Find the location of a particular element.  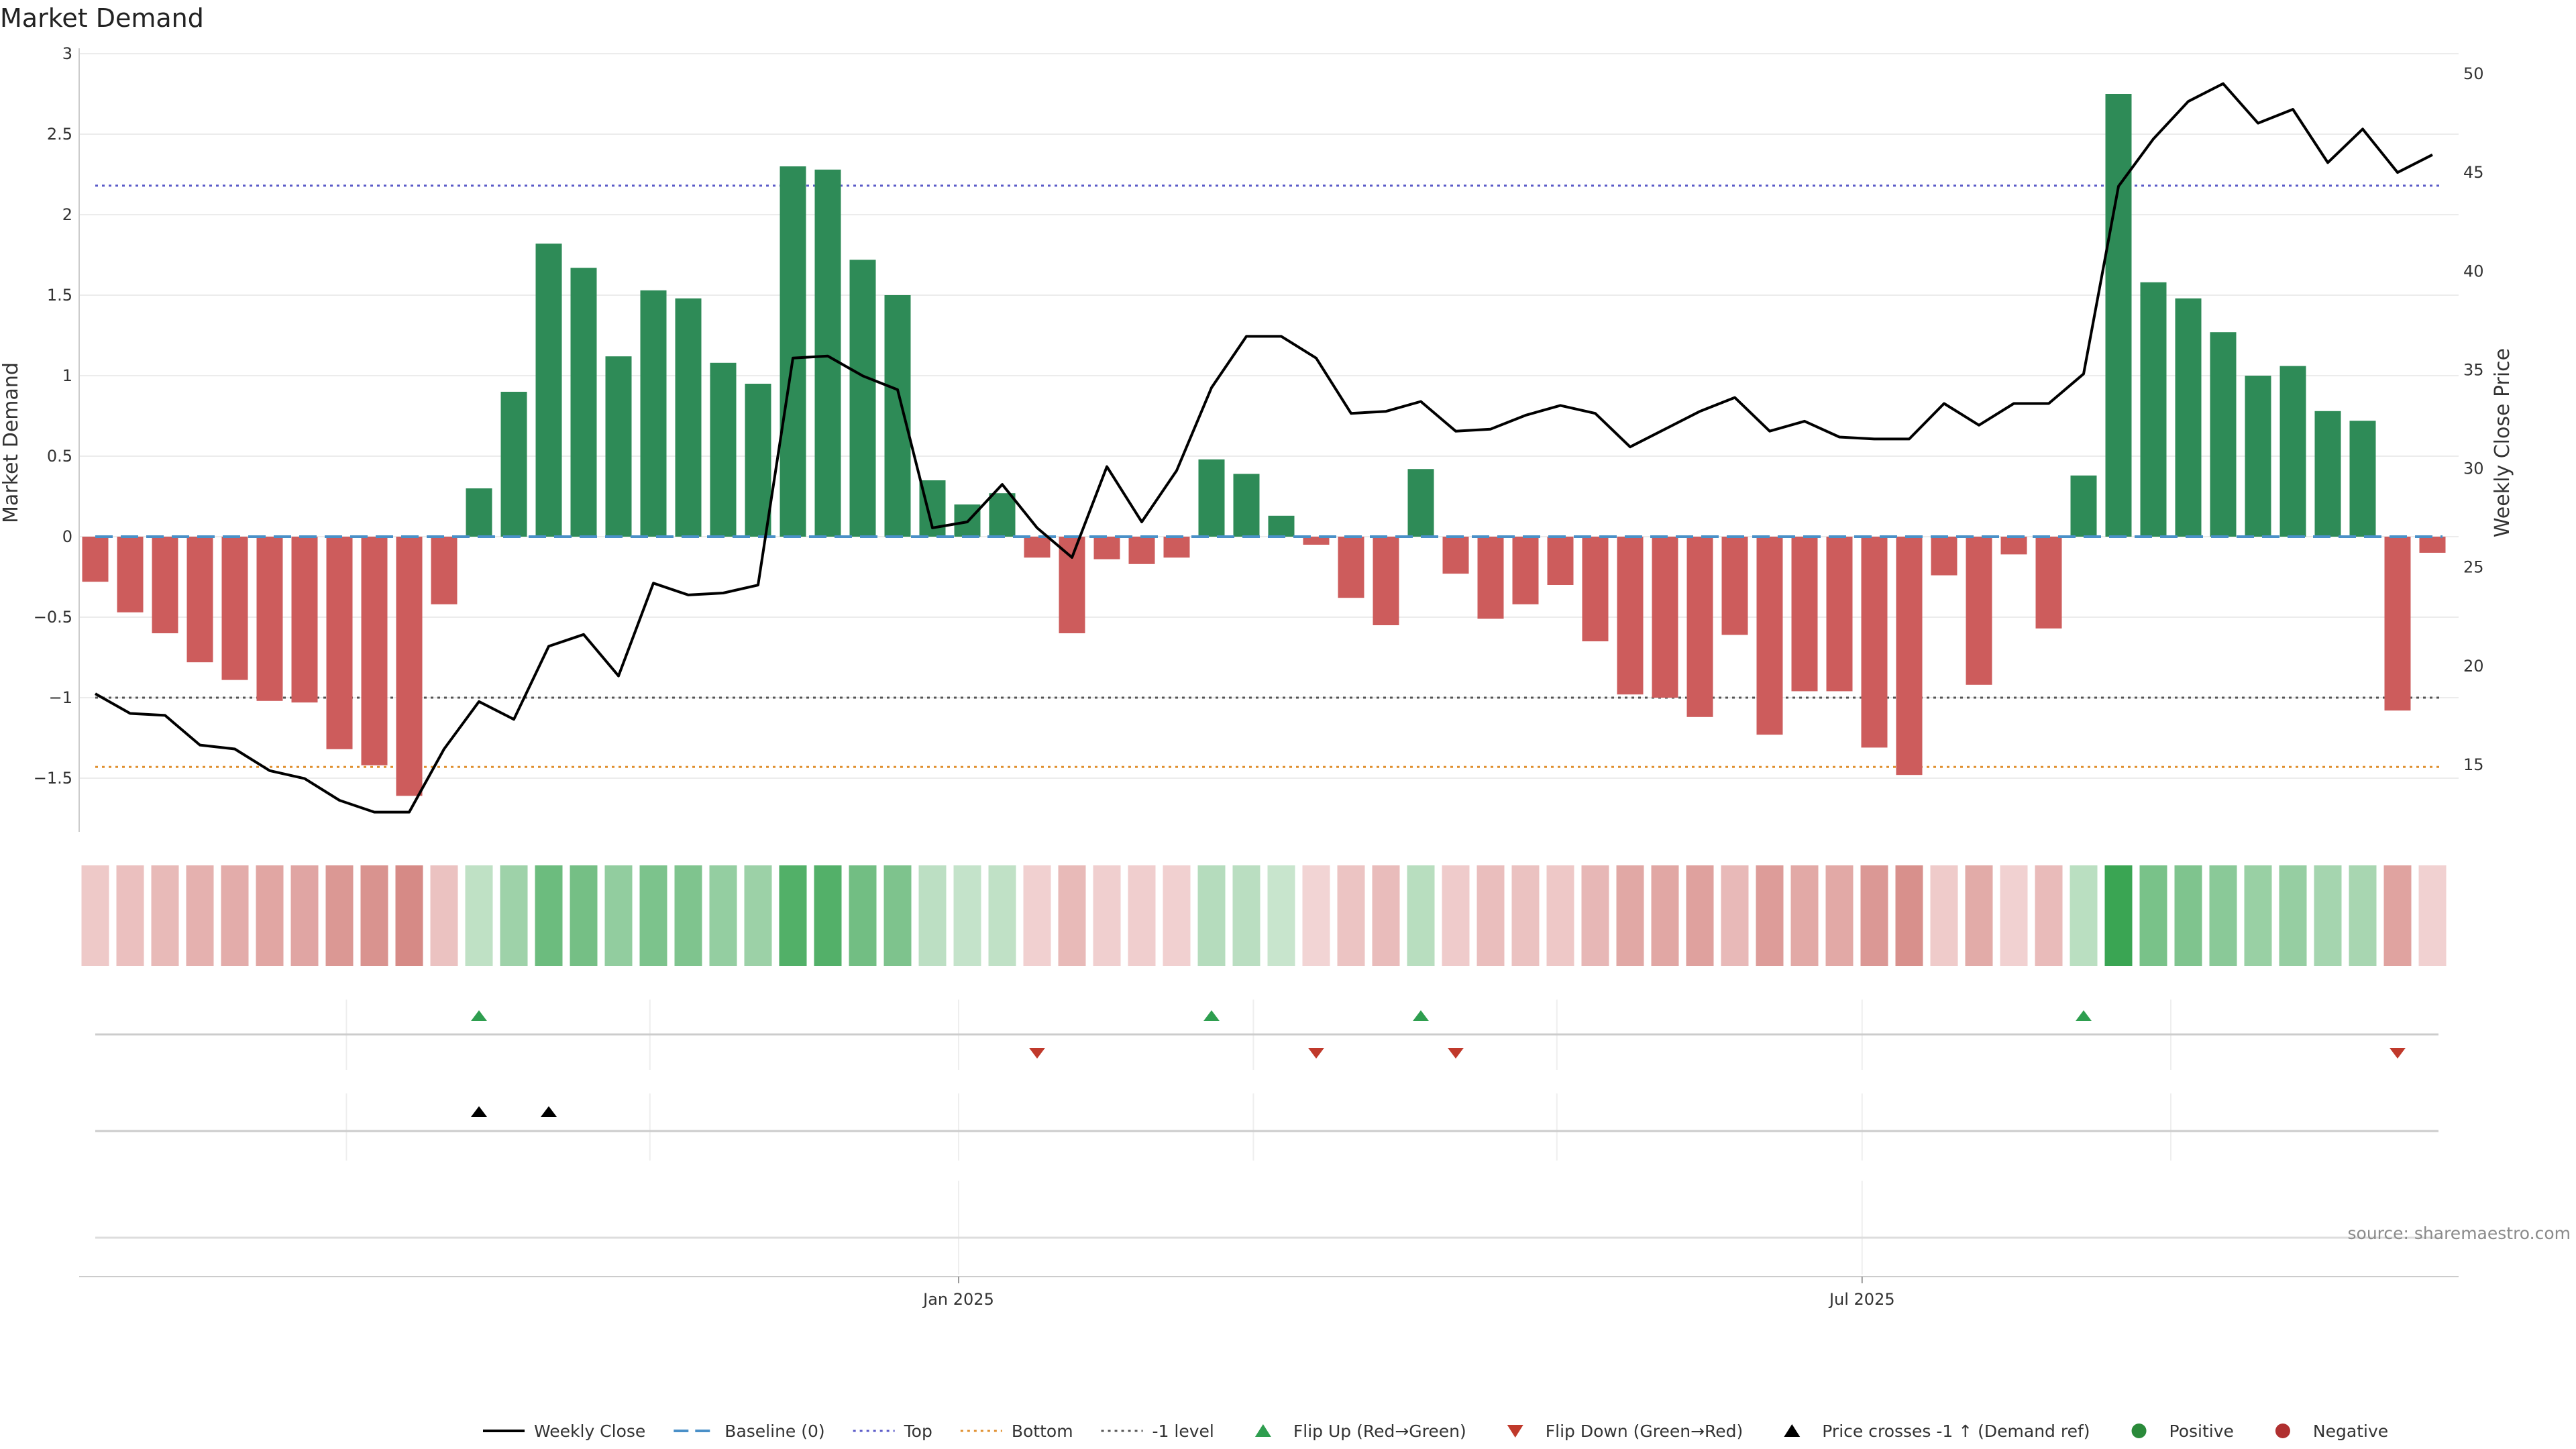

flip-markers-panel is located at coordinates (1266, 1035).